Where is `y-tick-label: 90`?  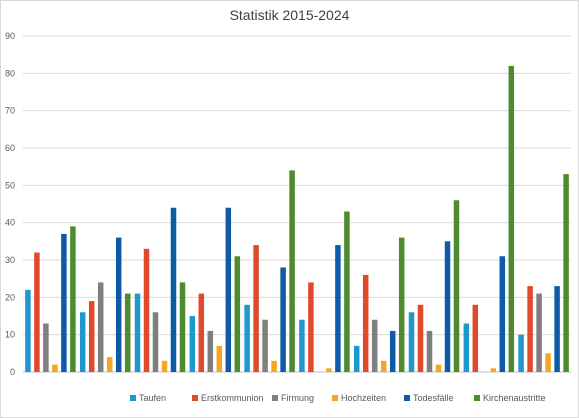 y-tick-label: 90 is located at coordinates (10, 36).